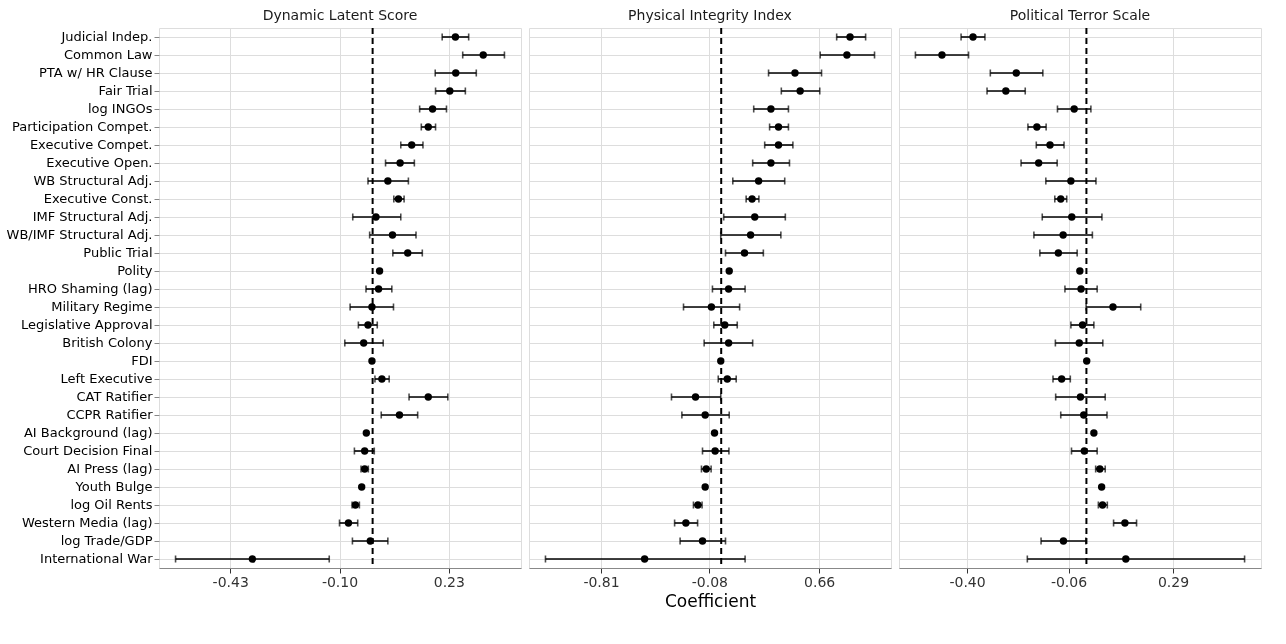 The width and height of the screenshot is (1286, 644). What do you see at coordinates (118, 252) in the screenshot?
I see `y-tick-label: Public Trial` at bounding box center [118, 252].